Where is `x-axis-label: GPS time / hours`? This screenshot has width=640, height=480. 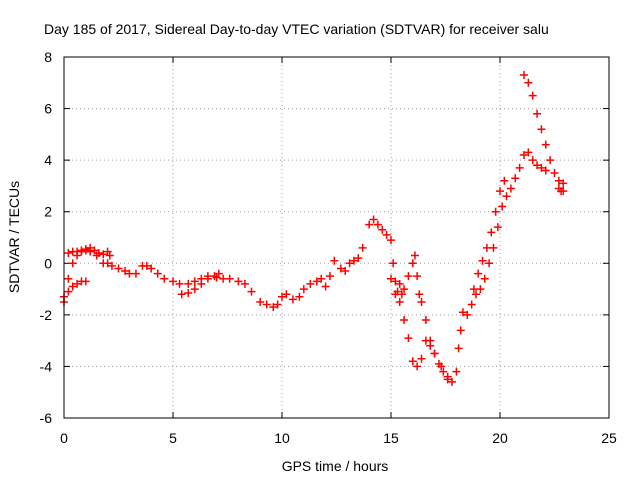
x-axis-label: GPS time / hours is located at coordinates (335, 466).